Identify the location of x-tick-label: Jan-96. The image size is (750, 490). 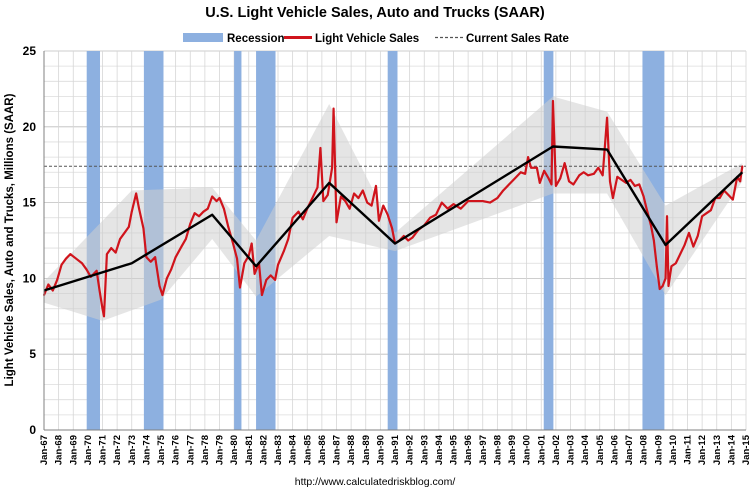
(468, 450).